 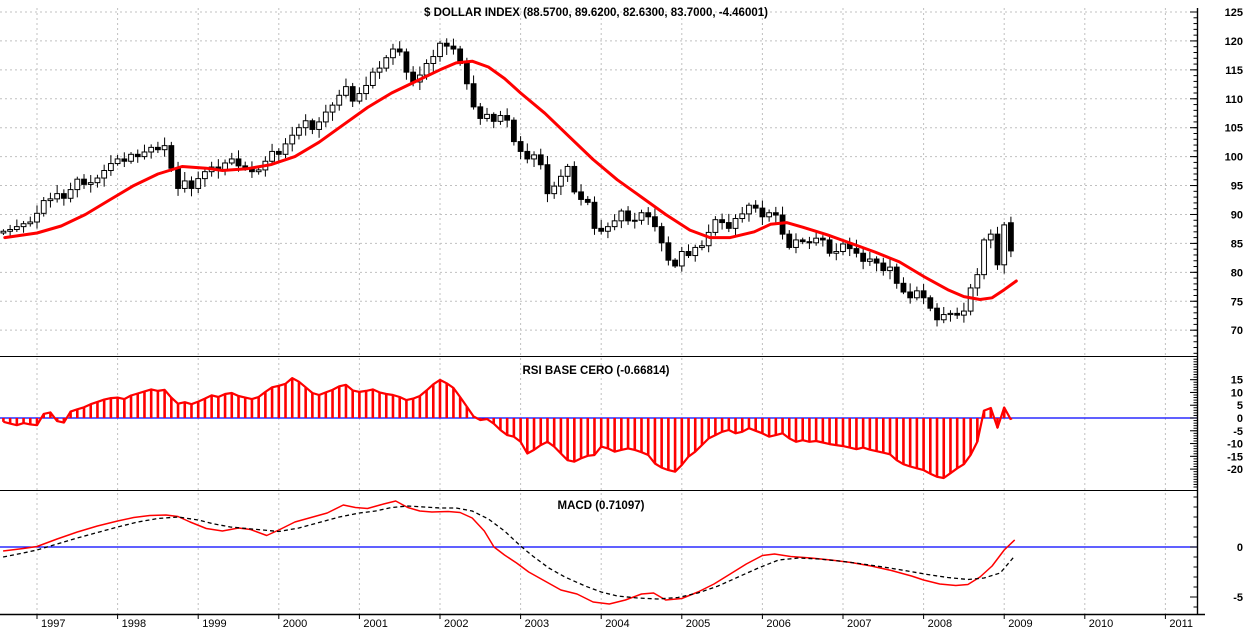 What do you see at coordinates (940, 624) in the screenshot?
I see `x-axis-year-label: 2008` at bounding box center [940, 624].